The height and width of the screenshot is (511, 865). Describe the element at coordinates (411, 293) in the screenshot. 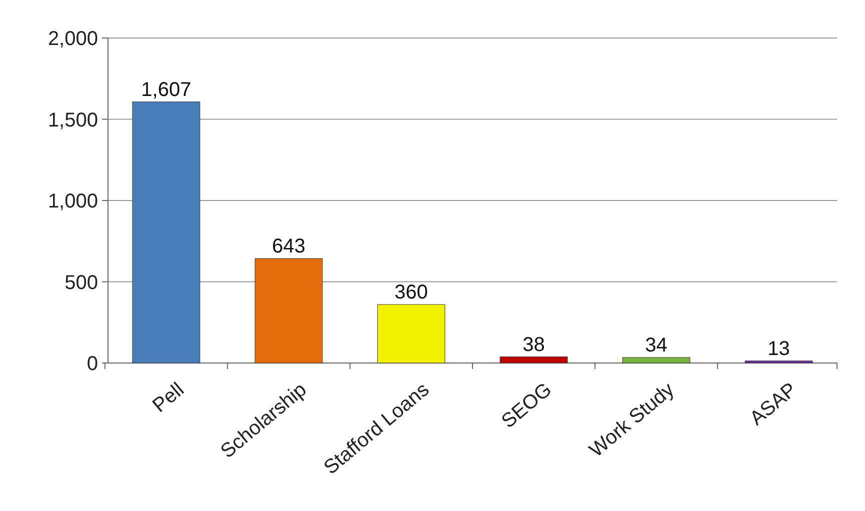

I see `data-label: 360` at that location.